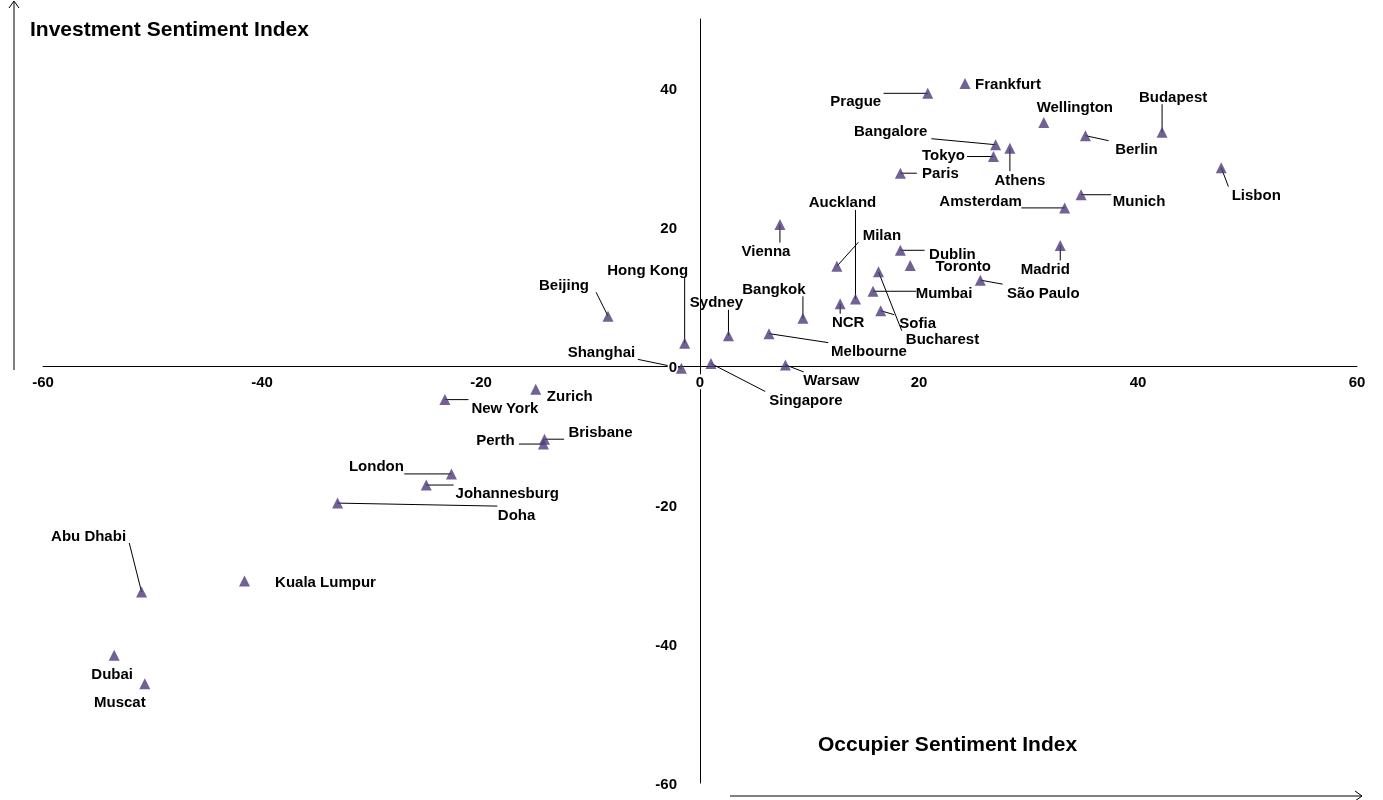 This screenshot has width=1383, height=800. I want to click on y-tick-label: -40, so click(666, 644).